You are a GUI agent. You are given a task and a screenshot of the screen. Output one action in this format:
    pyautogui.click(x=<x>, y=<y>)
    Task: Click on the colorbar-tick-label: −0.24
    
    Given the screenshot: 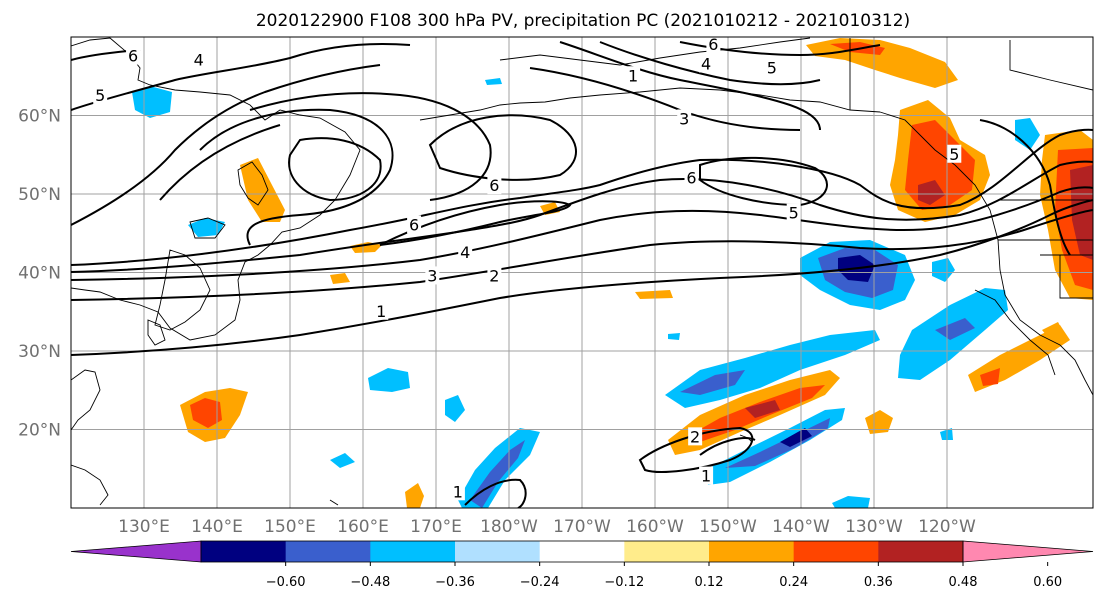 What is the action you would take?
    pyautogui.click(x=540, y=582)
    